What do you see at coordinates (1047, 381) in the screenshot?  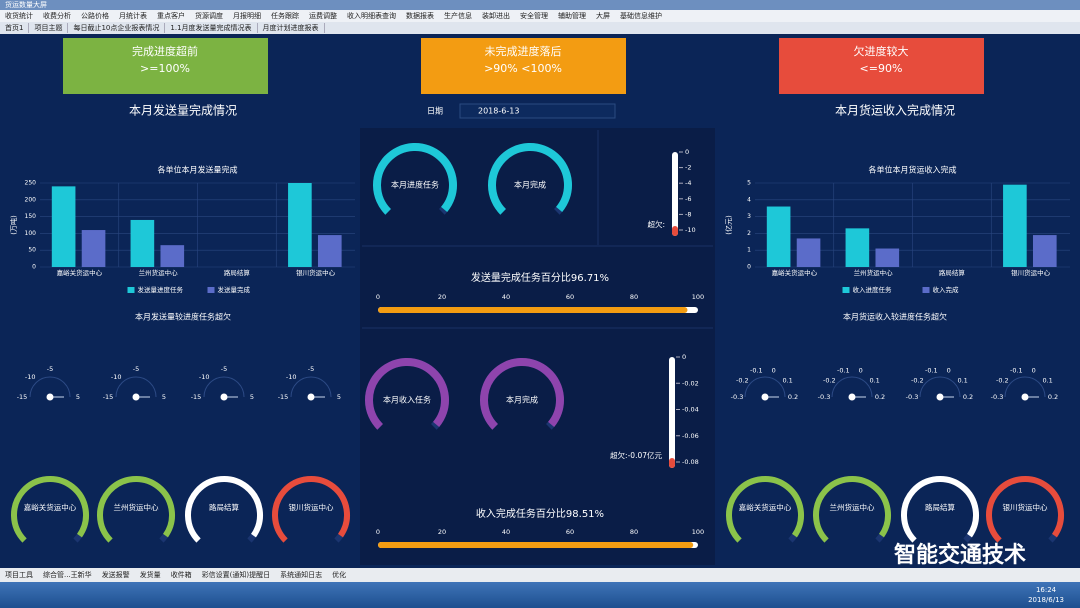 I see `dial-tick-label: 0.1` at bounding box center [1047, 381].